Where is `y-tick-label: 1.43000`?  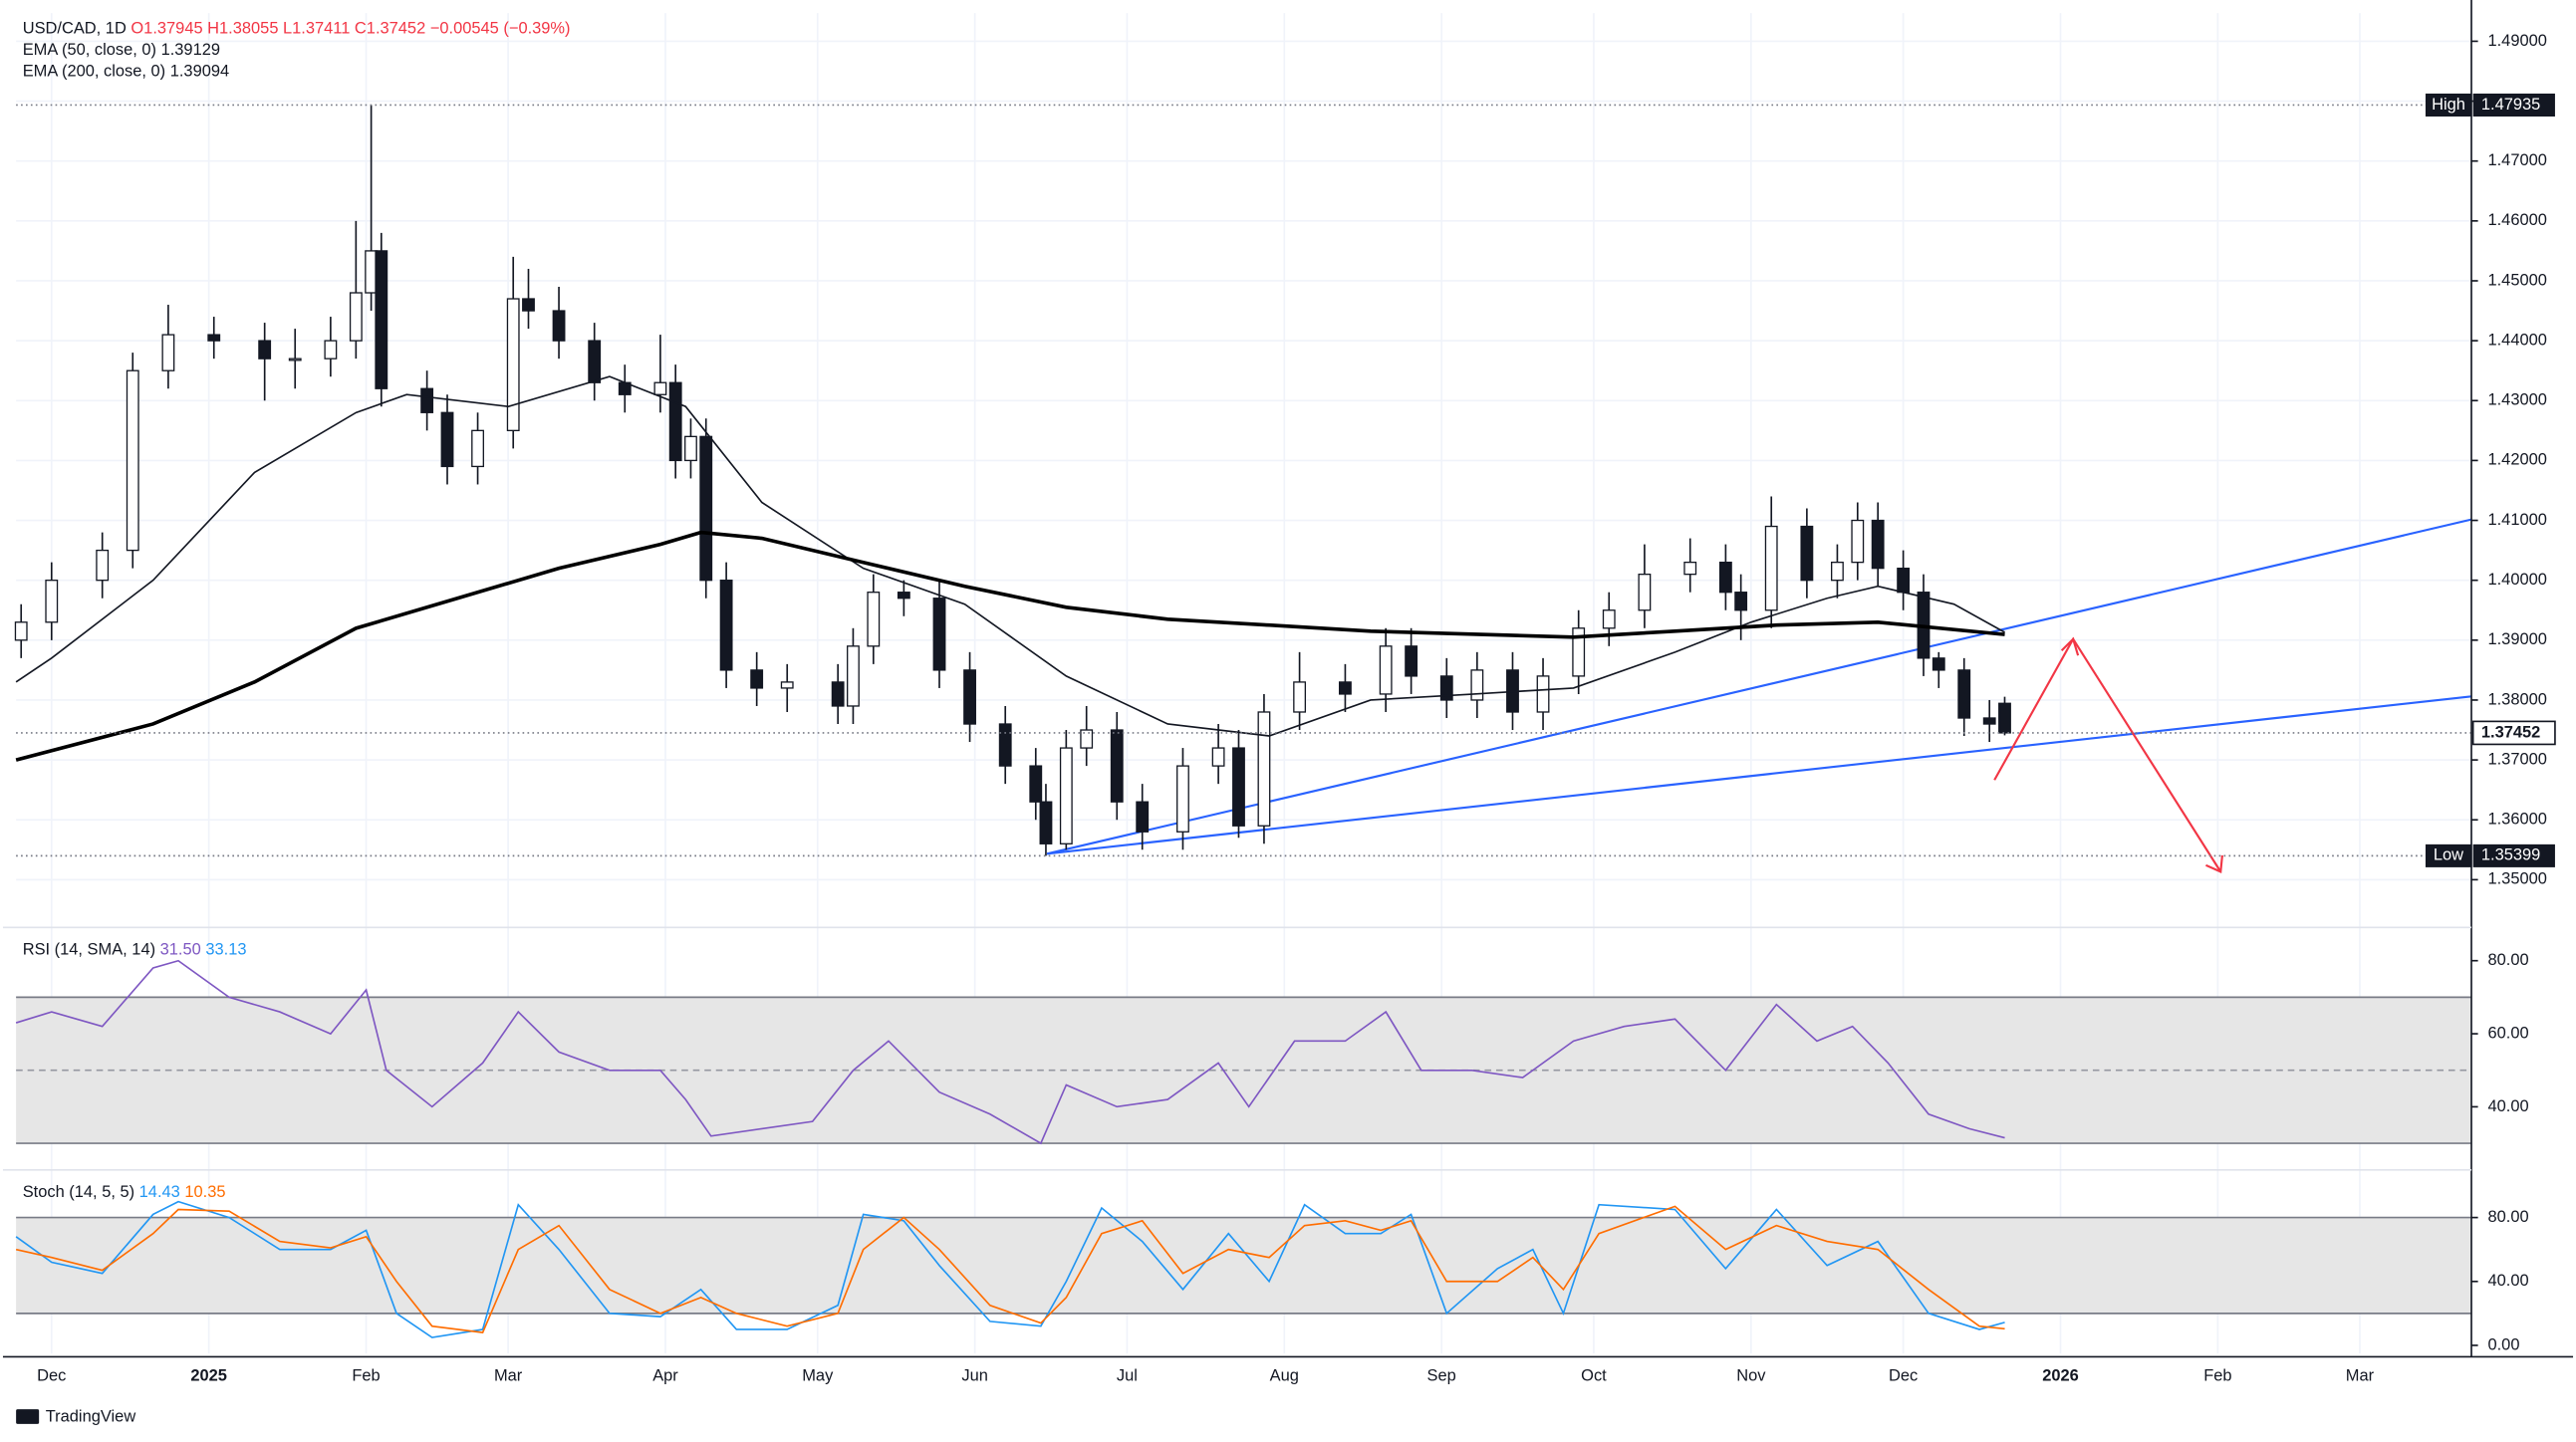 y-tick-label: 1.43000 is located at coordinates (2516, 400).